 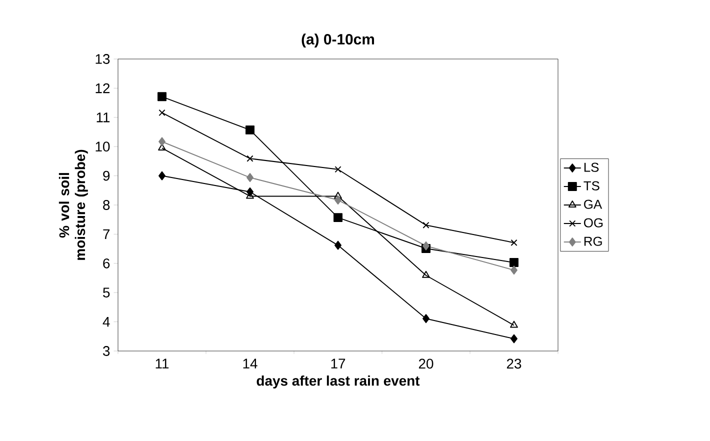 What do you see at coordinates (593, 204) in the screenshot?
I see `legend-label: GA` at bounding box center [593, 204].